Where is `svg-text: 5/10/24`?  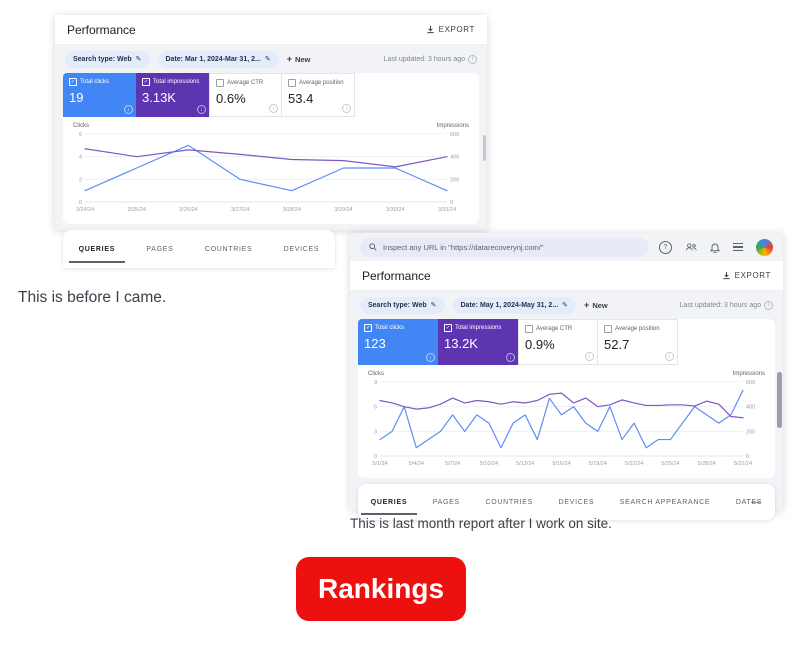 svg-text: 5/10/24 is located at coordinates (489, 464).